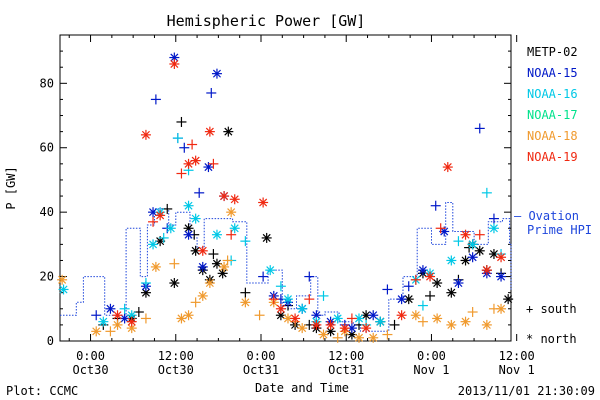 The height and width of the screenshot is (400, 600). I want to click on y-tick-label: 20, so click(47, 277).